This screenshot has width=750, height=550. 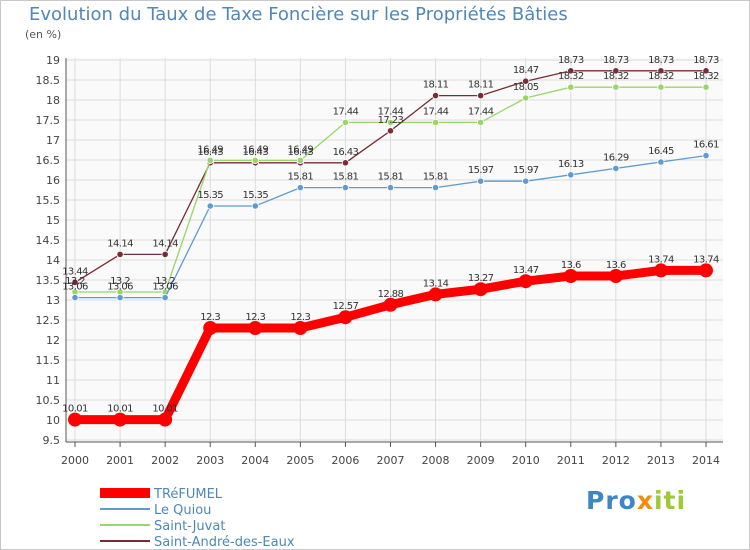 What do you see at coordinates (53, 60) in the screenshot?
I see `y-tick-label: 19` at bounding box center [53, 60].